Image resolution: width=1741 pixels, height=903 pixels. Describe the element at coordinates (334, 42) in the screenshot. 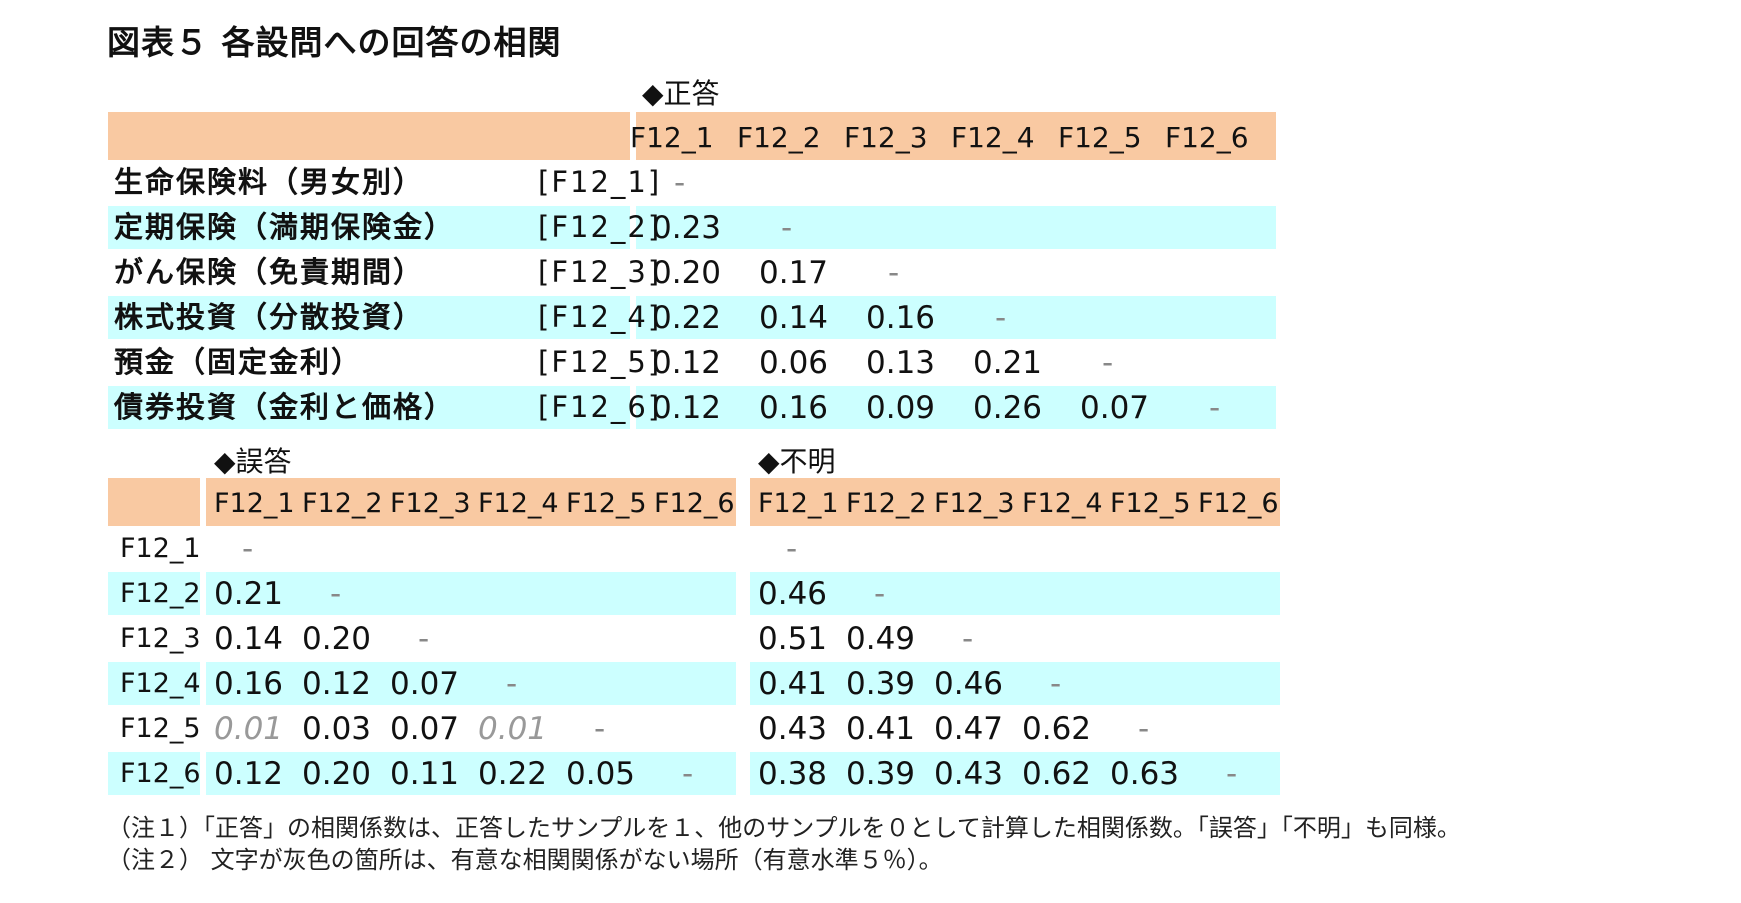

I see `figure-title: 図表５ 各設問への回答の相関` at that location.